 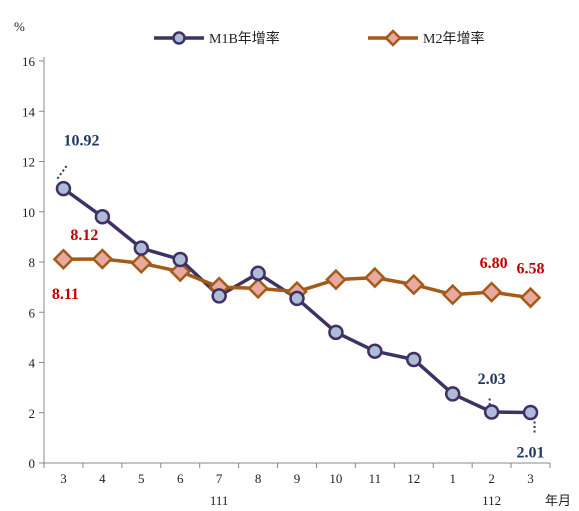 I want to click on data-label: 10.92, so click(x=81, y=141).